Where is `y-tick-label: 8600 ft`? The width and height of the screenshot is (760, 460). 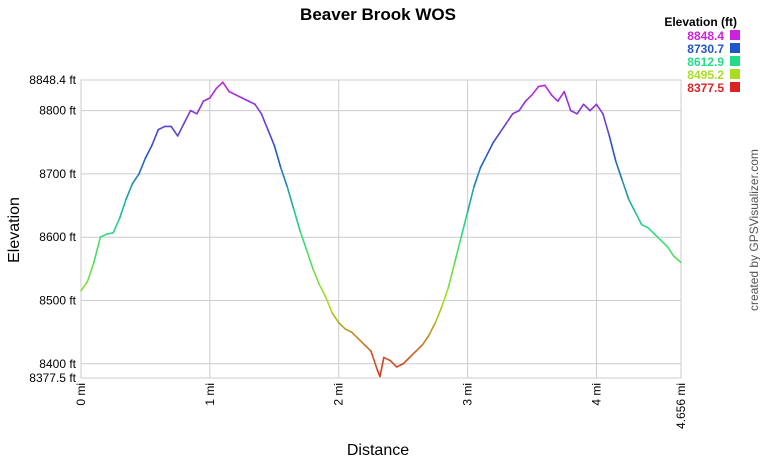
y-tick-label: 8600 ft is located at coordinates (57, 237).